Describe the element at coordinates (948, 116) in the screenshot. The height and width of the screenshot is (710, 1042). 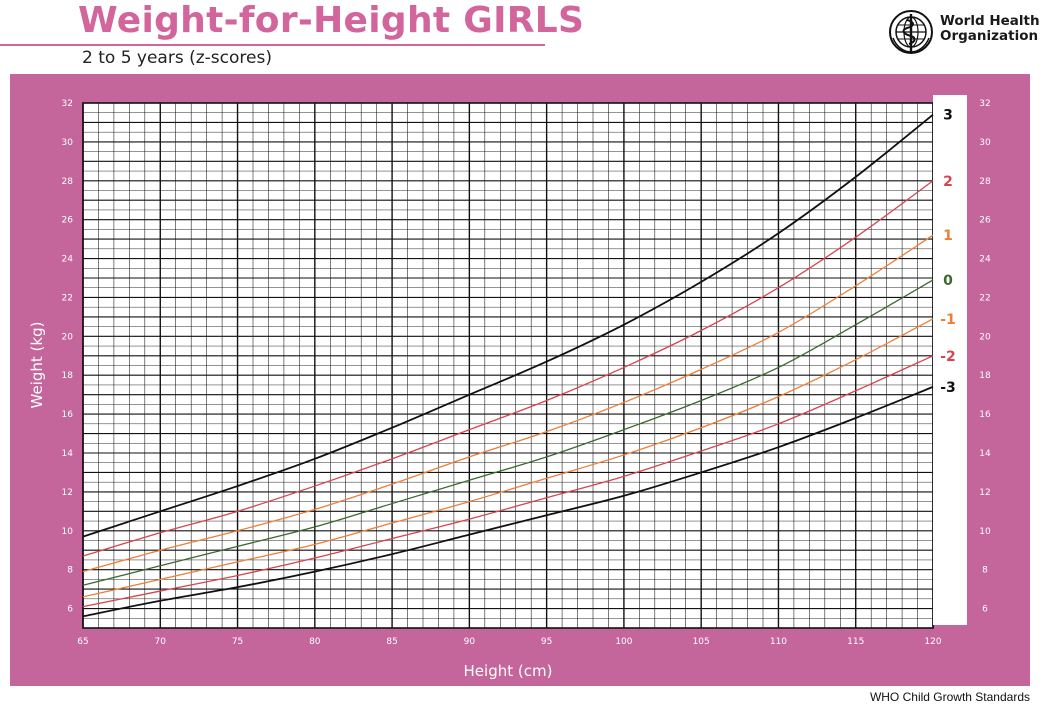
I see `series-label-z3: 3` at that location.